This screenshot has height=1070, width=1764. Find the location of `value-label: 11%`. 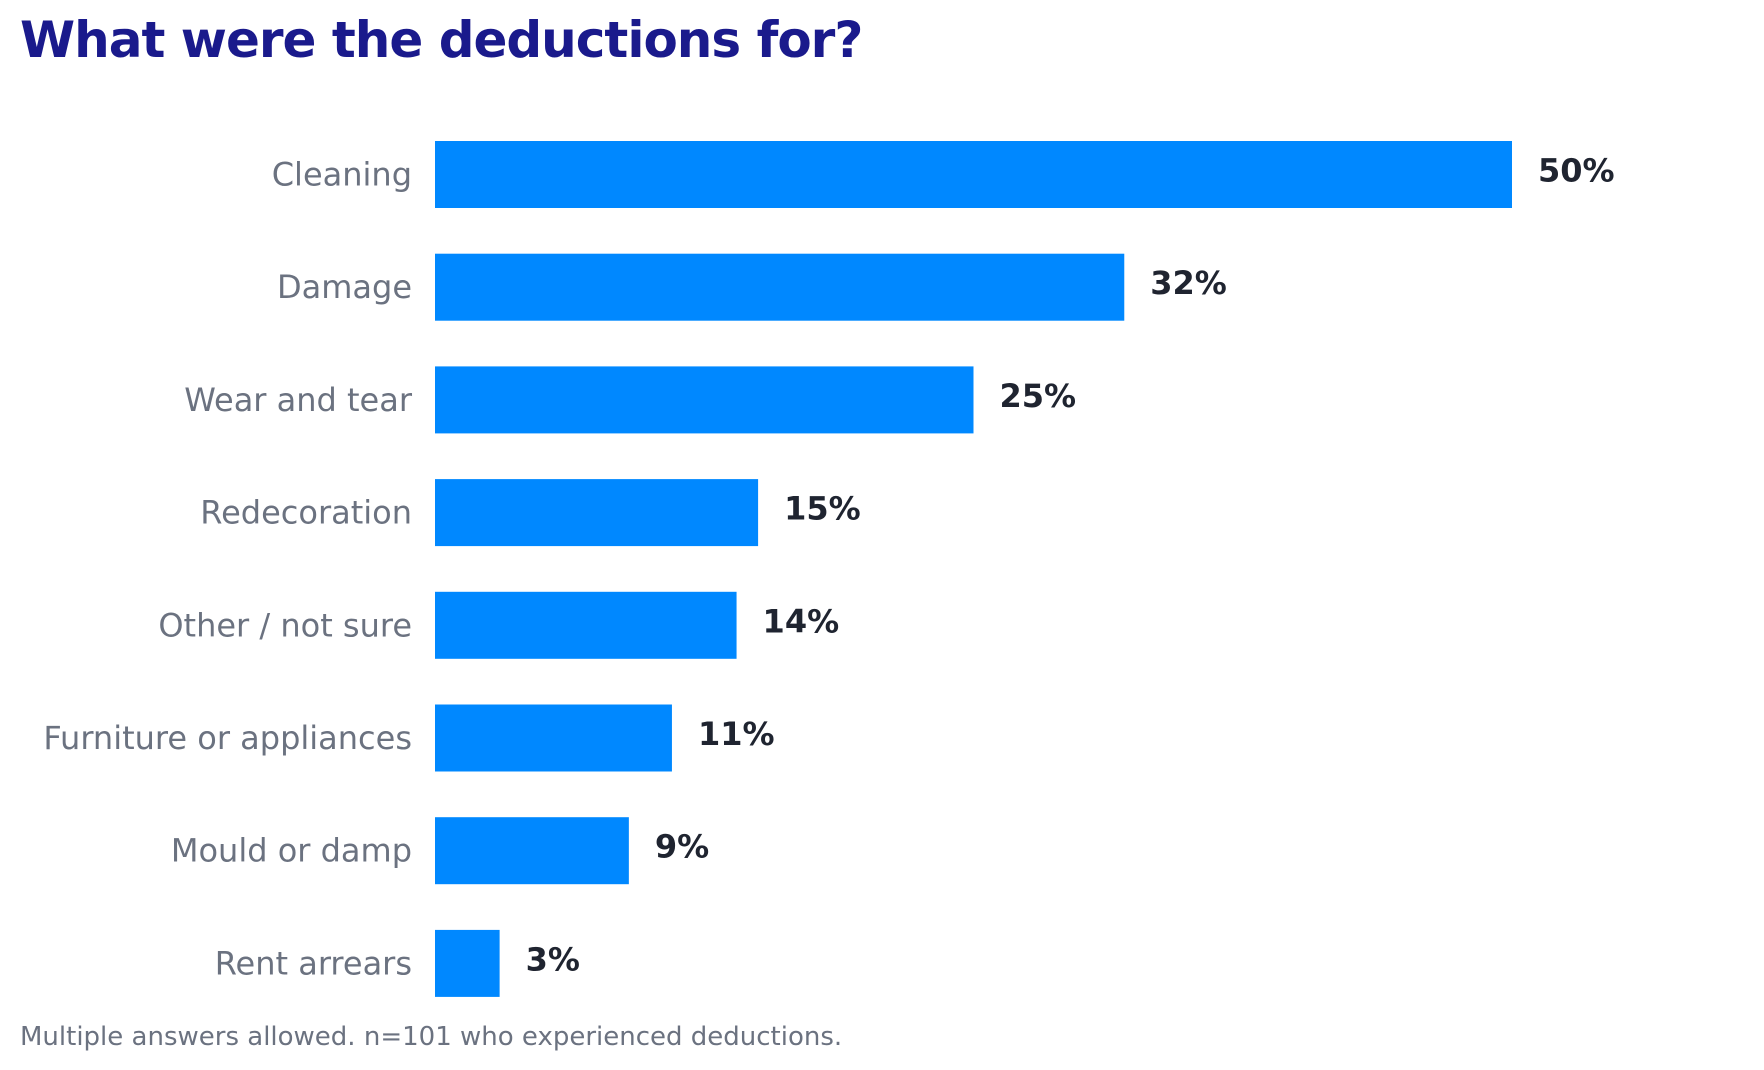

value-label: 11% is located at coordinates (736, 734).